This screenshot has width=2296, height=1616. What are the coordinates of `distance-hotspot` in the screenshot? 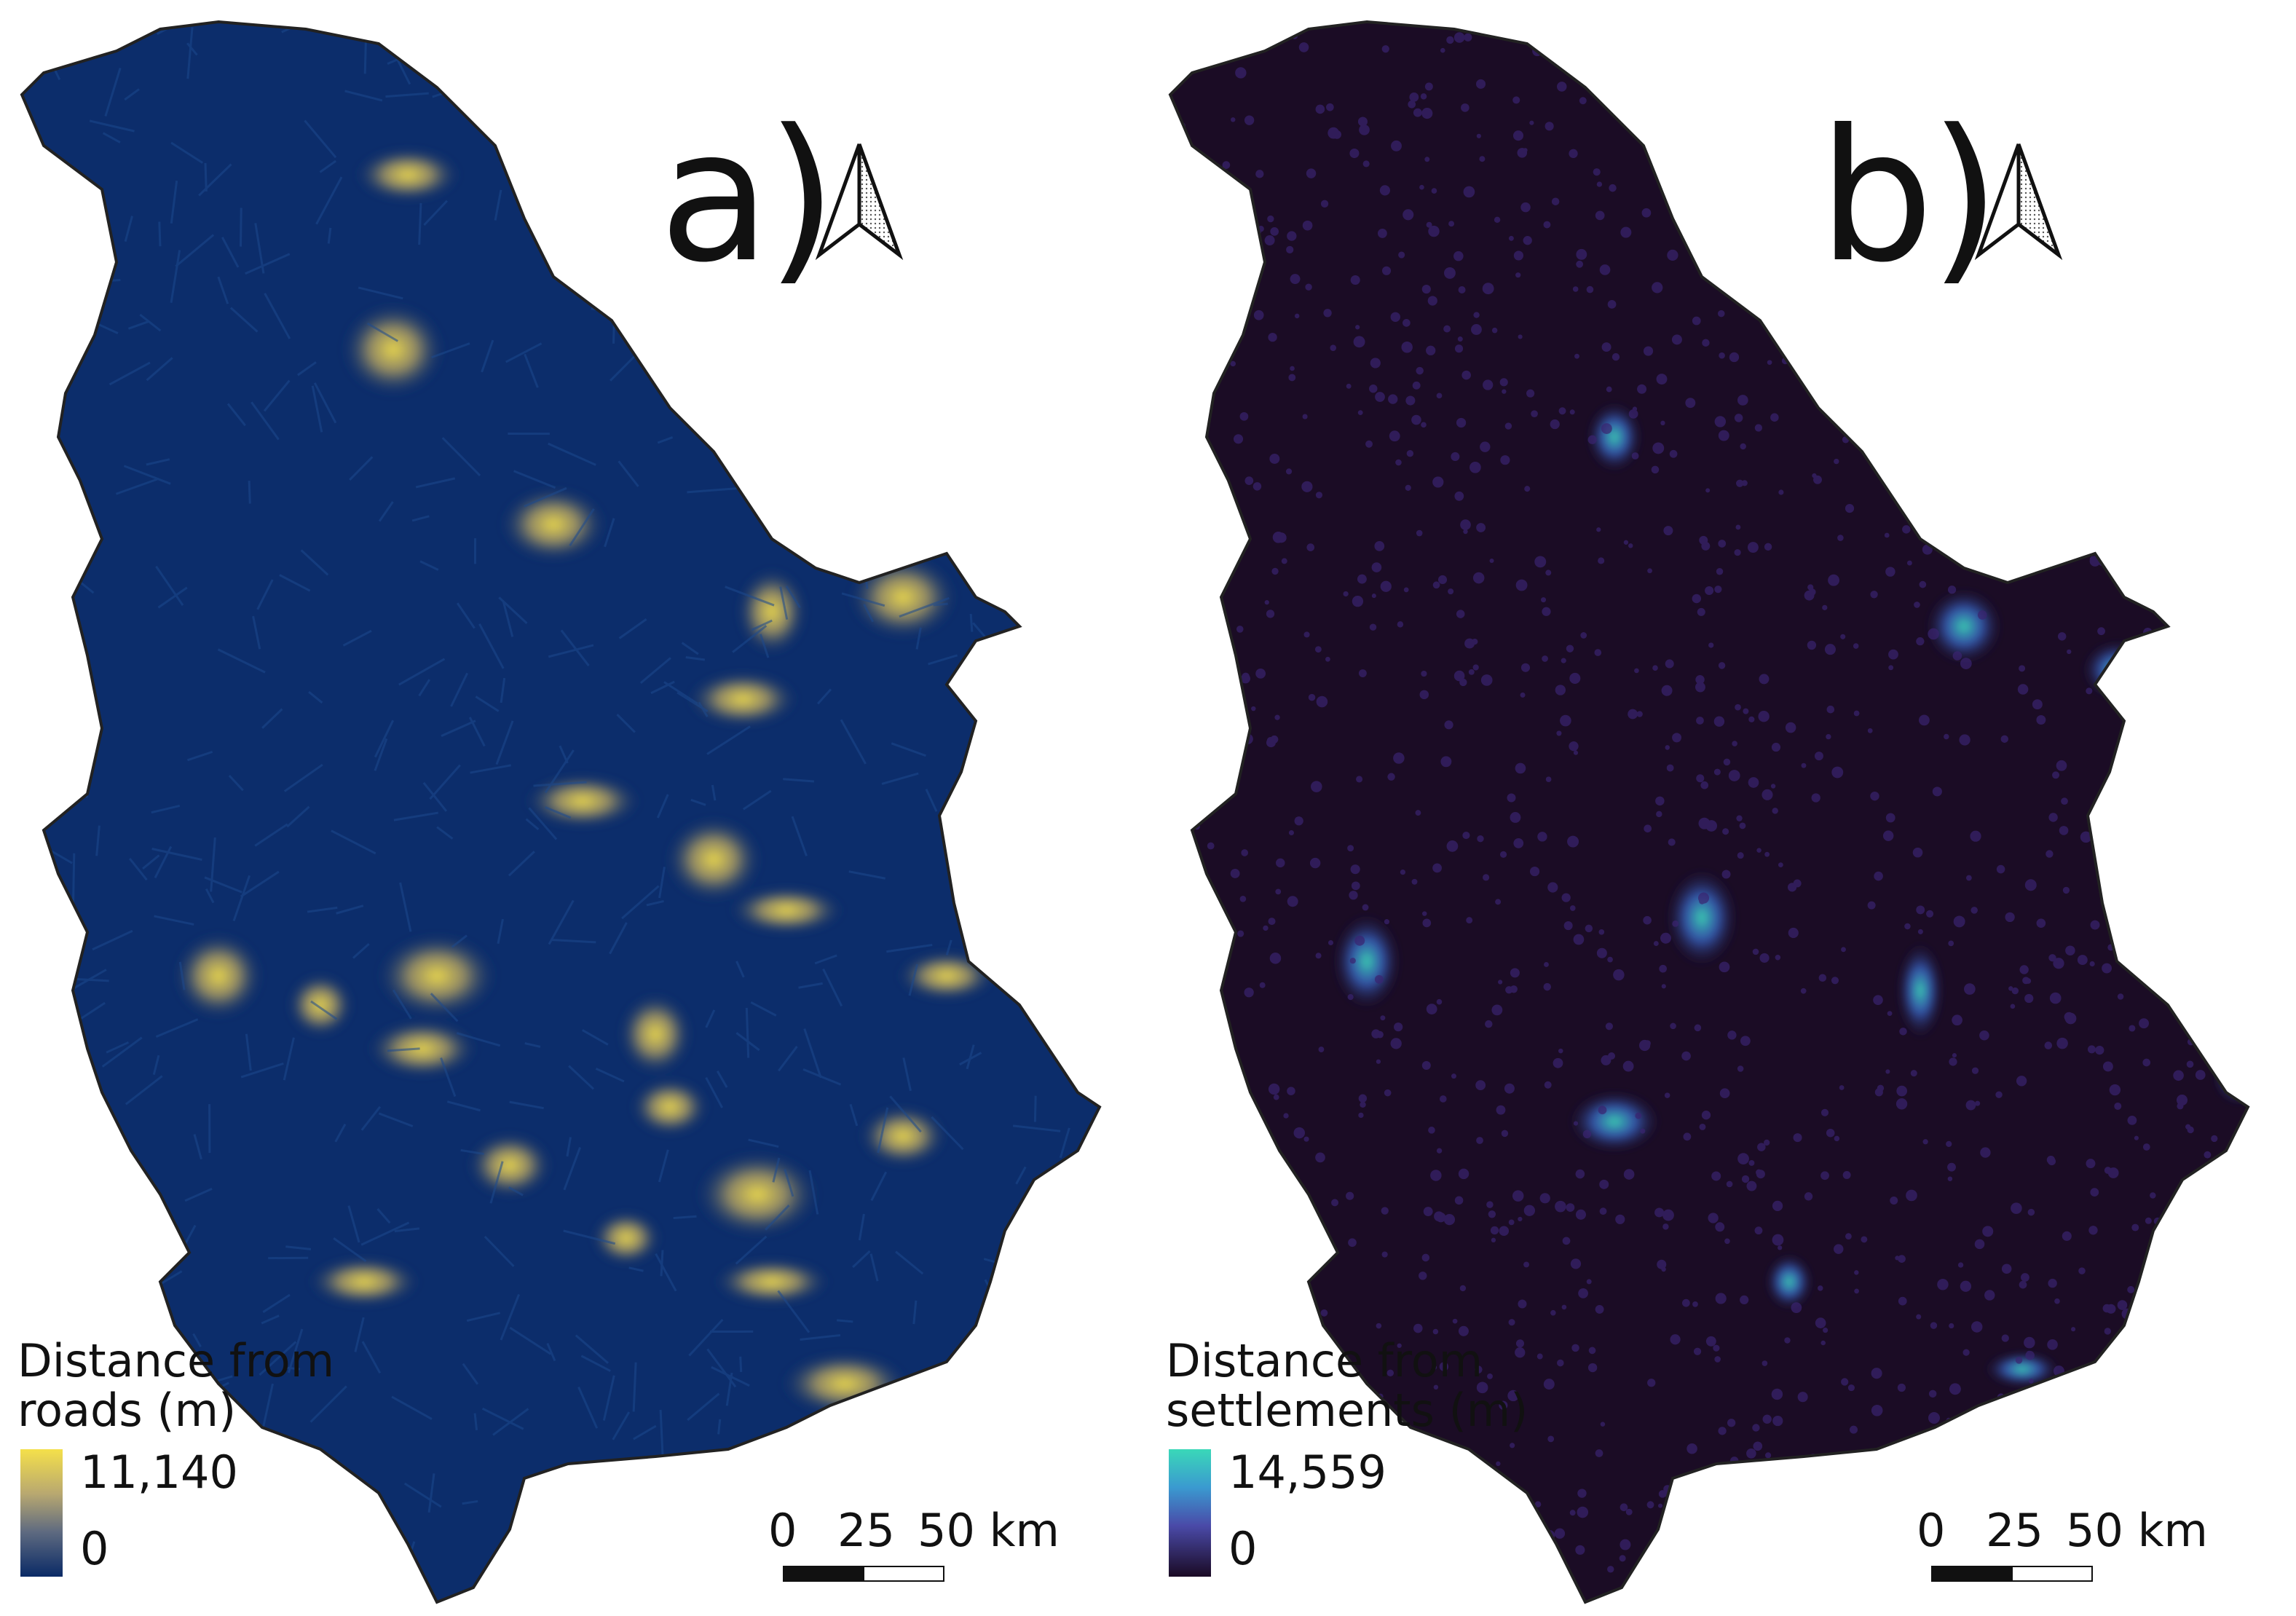 It's located at (1964, 626).